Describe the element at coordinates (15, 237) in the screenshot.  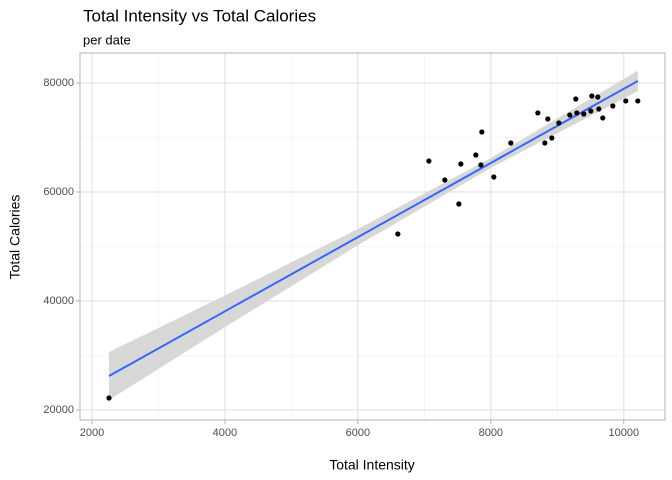
I see `y-axis-label: Total Calories` at that location.